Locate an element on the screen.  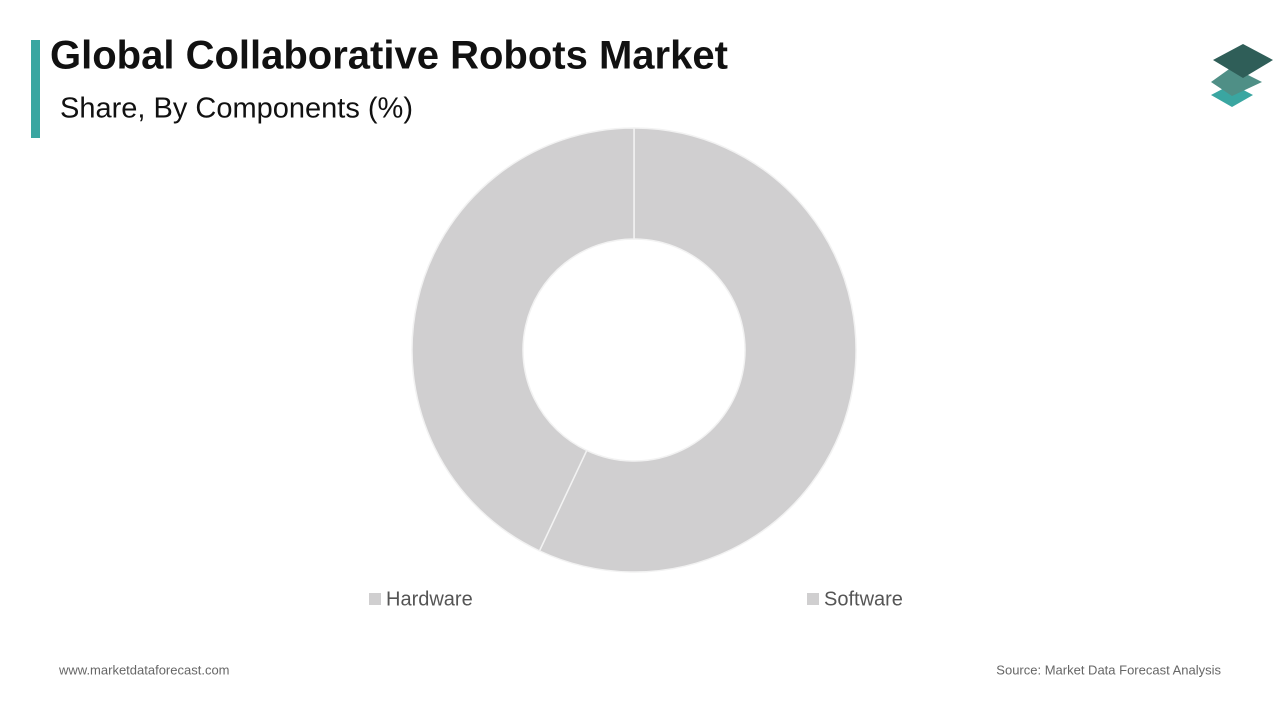
accent-bar is located at coordinates (35, 89).